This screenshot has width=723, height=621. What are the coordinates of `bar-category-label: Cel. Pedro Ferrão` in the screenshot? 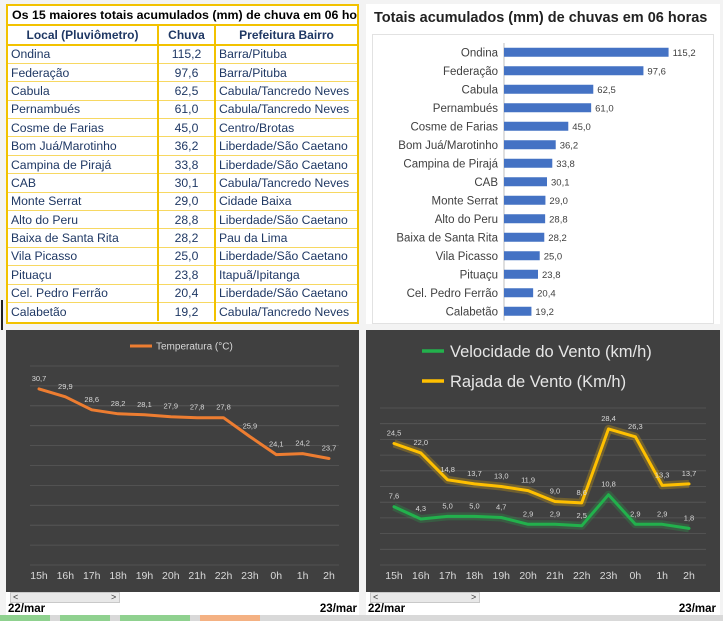 It's located at (452, 294).